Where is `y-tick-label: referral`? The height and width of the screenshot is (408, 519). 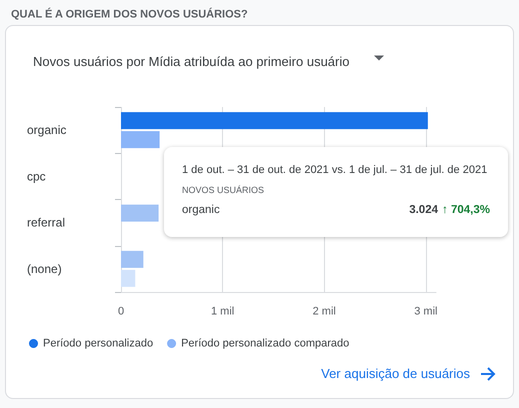 y-tick-label: referral is located at coordinates (46, 223).